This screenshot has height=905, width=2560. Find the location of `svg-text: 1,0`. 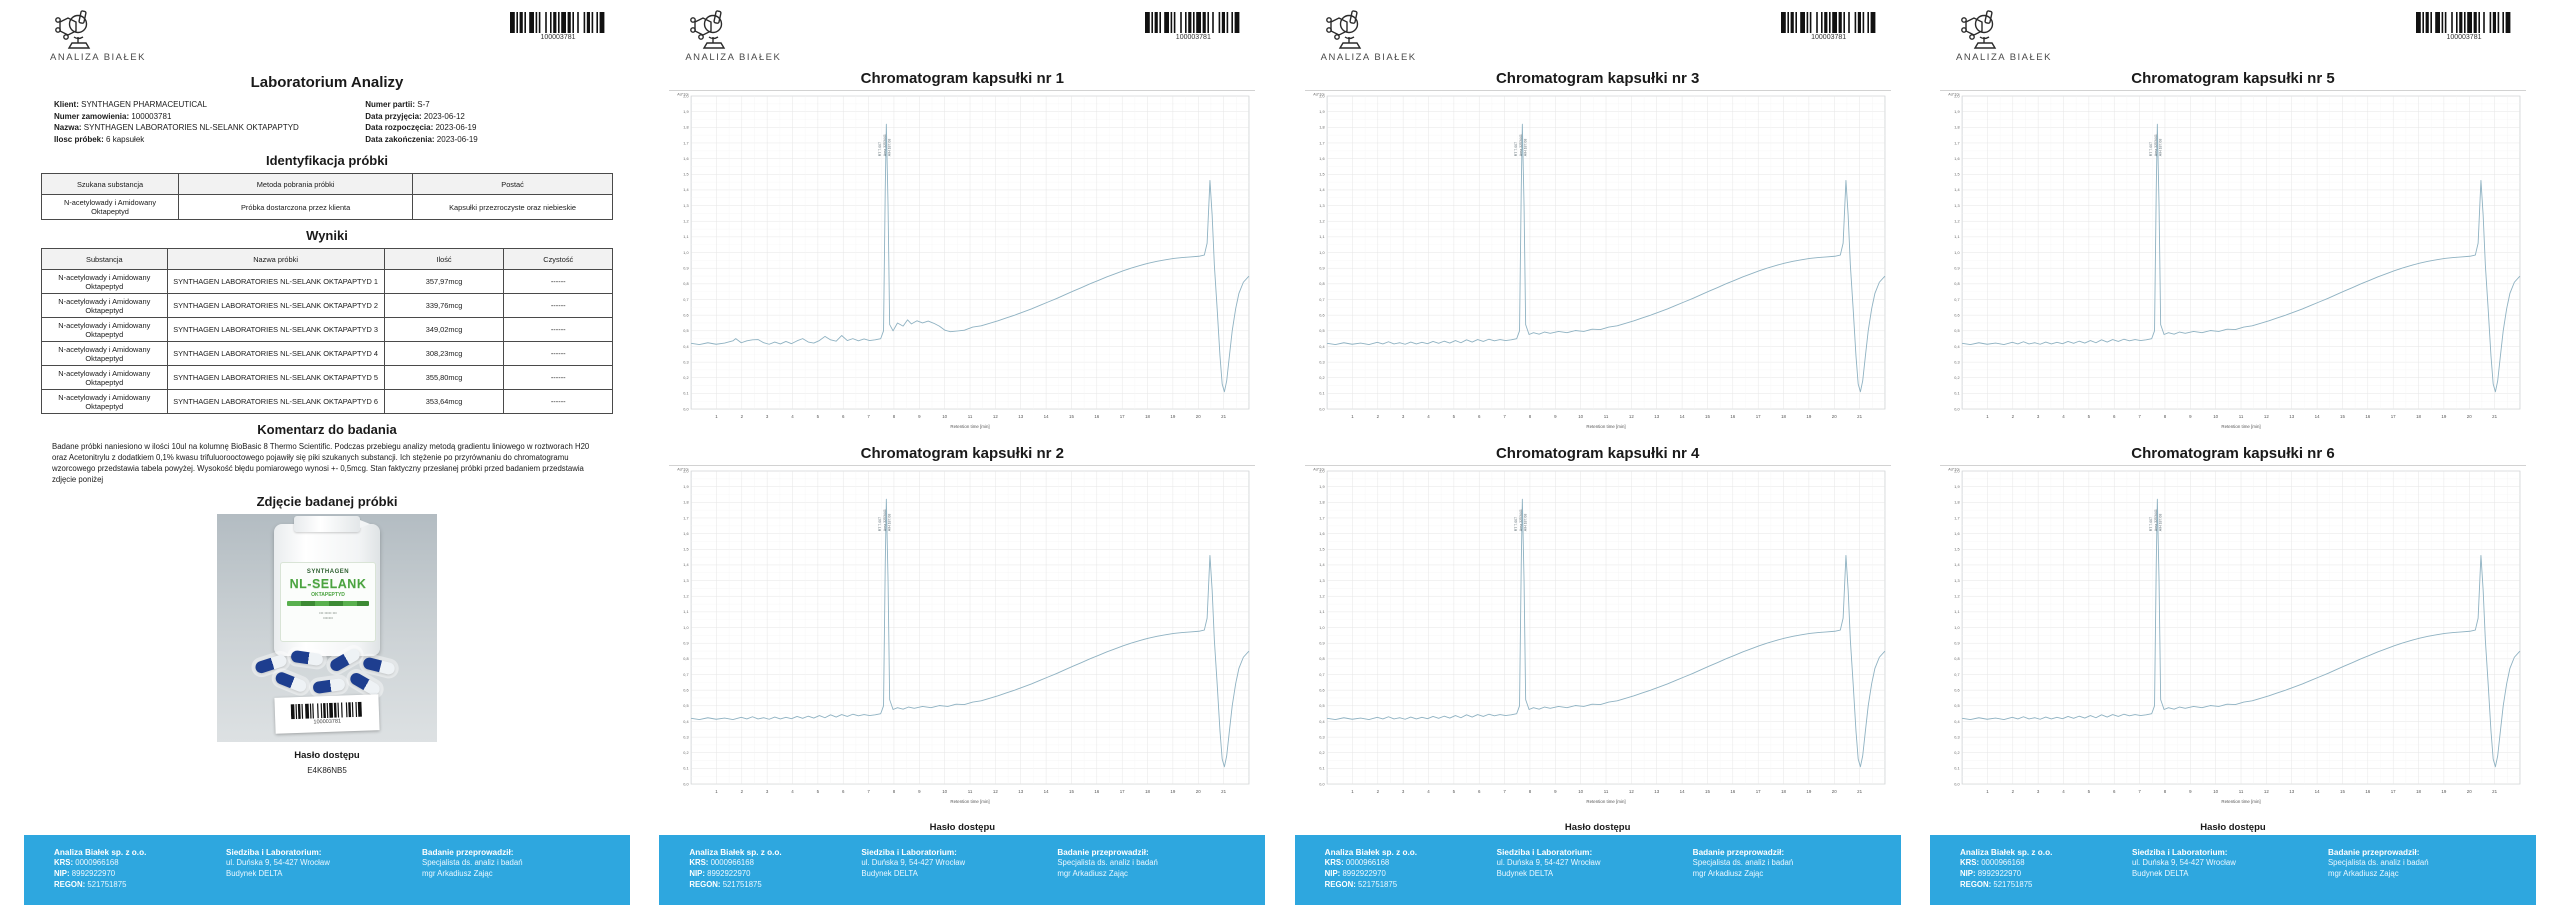

svg-text: 1,0 is located at coordinates (1321, 253).